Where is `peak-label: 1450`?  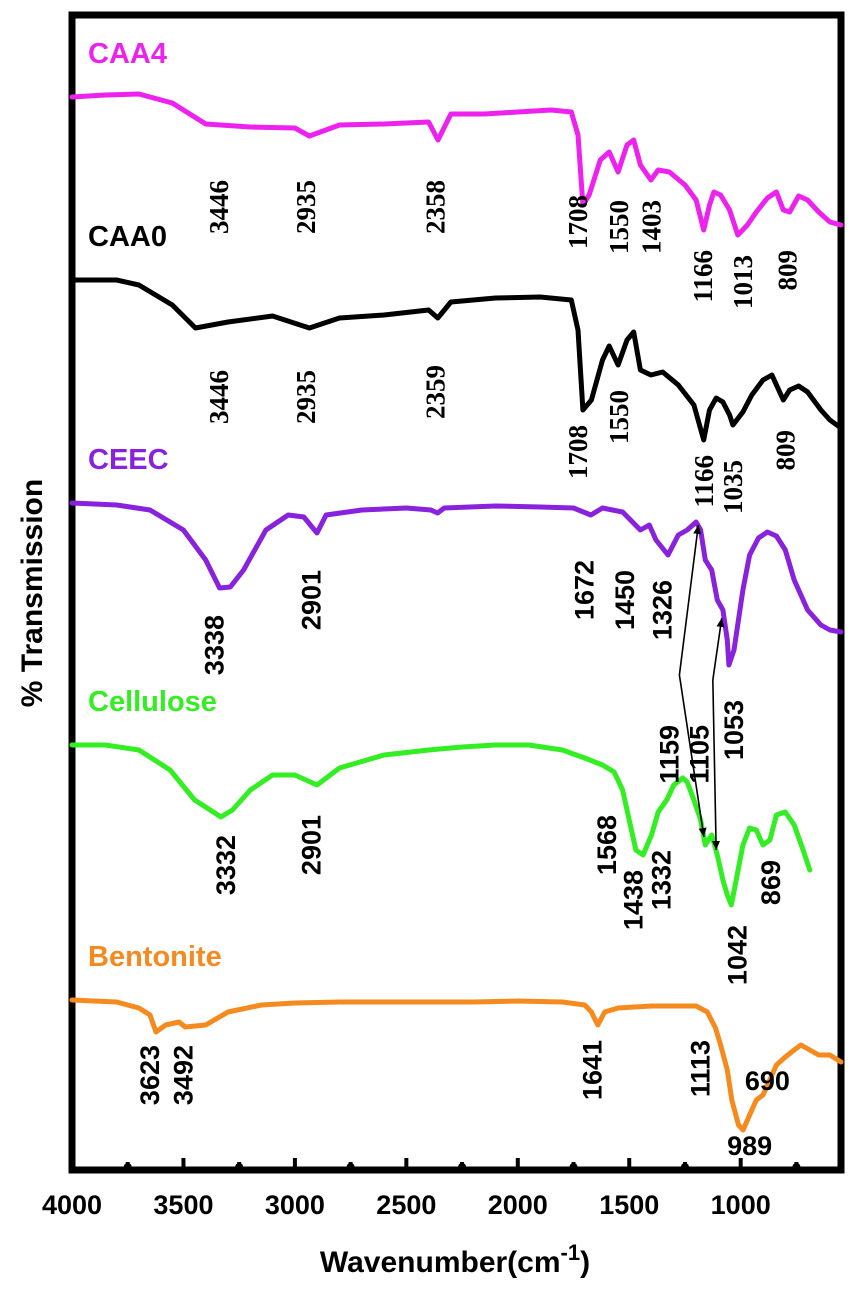 peak-label: 1450 is located at coordinates (625, 600).